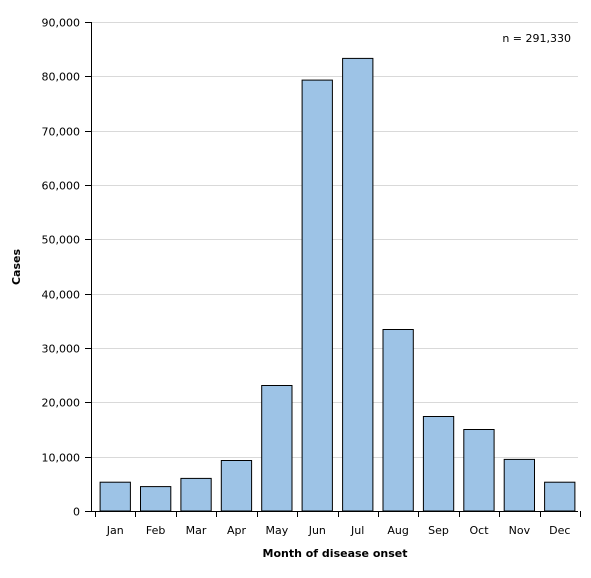  Describe the element at coordinates (520, 530) in the screenshot. I see `x-tick-label: Nov` at that location.